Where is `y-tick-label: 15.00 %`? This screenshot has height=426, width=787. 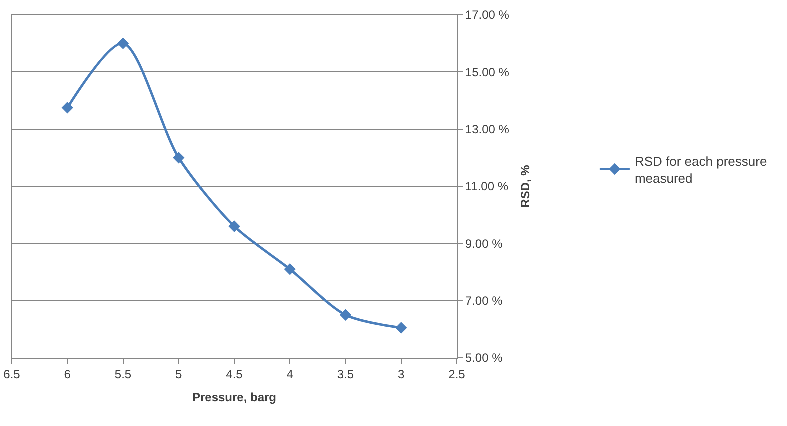 y-tick-label: 15.00 % is located at coordinates (487, 72).